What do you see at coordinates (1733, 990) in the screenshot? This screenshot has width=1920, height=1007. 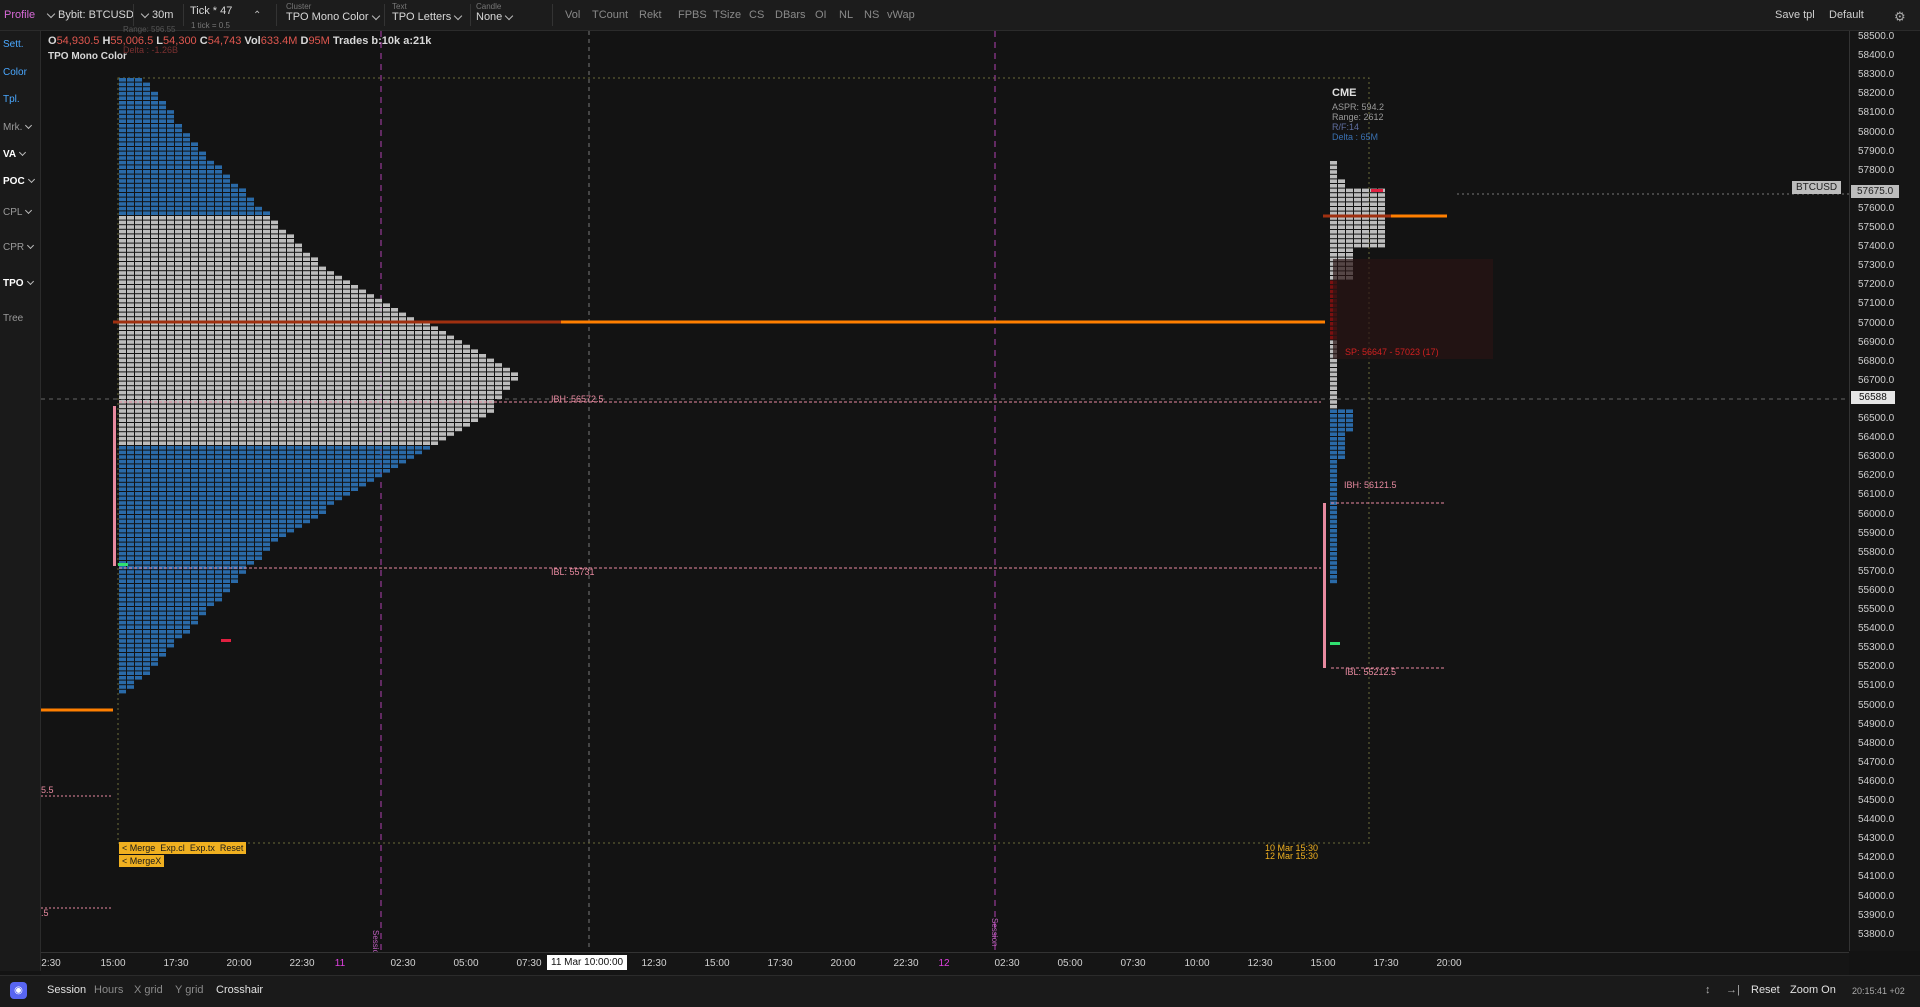 I see `scroll-to-end-icon: →|` at bounding box center [1733, 990].